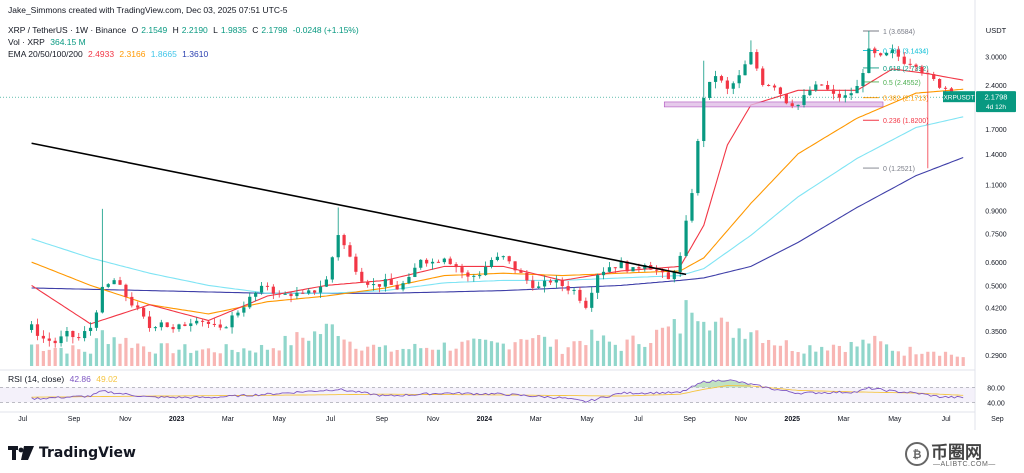 This screenshot has width=1024, height=473. Describe the element at coordinates (773, 104) in the screenshot. I see `fib-zone-band` at that location.